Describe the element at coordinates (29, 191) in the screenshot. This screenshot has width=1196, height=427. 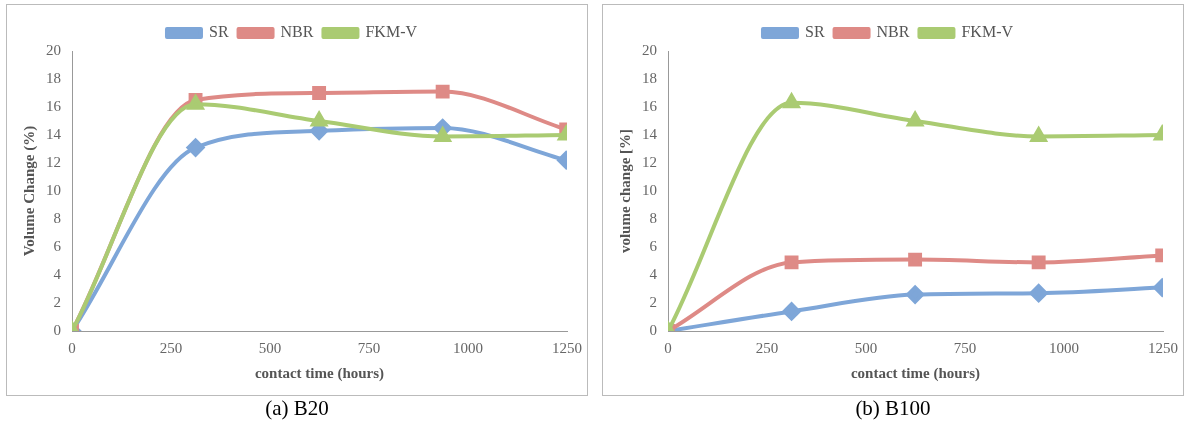
I see `y-axis-title: Volume Change (%)` at that location.